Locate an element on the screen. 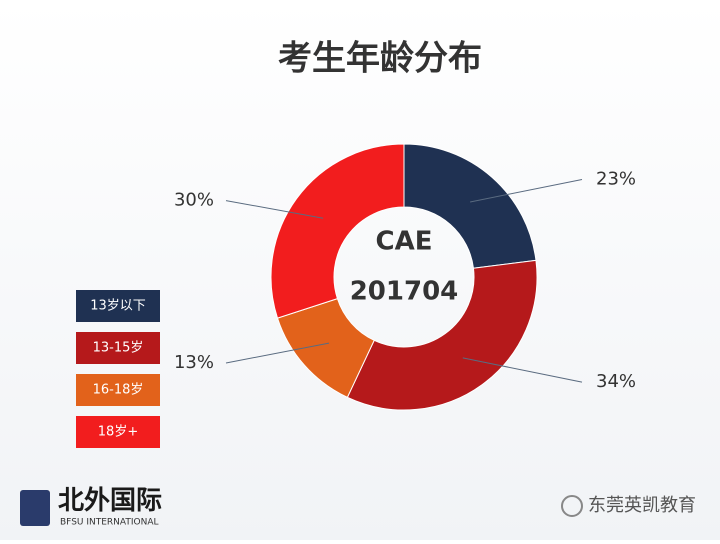 Image resolution: width=720 pixels, height=544 pixels. logo-subtitle: BFSU INTERNATIONAL is located at coordinates (109, 523).